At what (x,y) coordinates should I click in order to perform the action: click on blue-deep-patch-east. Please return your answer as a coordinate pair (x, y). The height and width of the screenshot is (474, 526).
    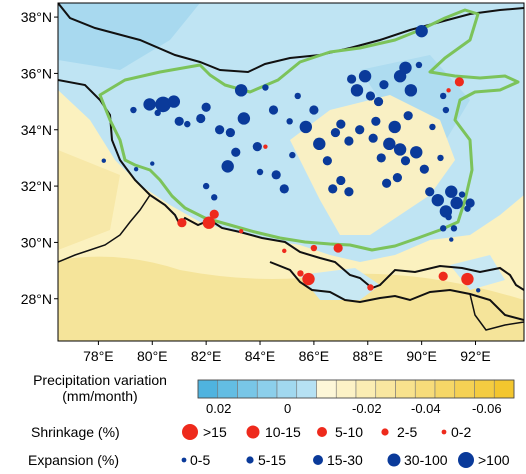
    Looking at the image, I should click on (415, 102).